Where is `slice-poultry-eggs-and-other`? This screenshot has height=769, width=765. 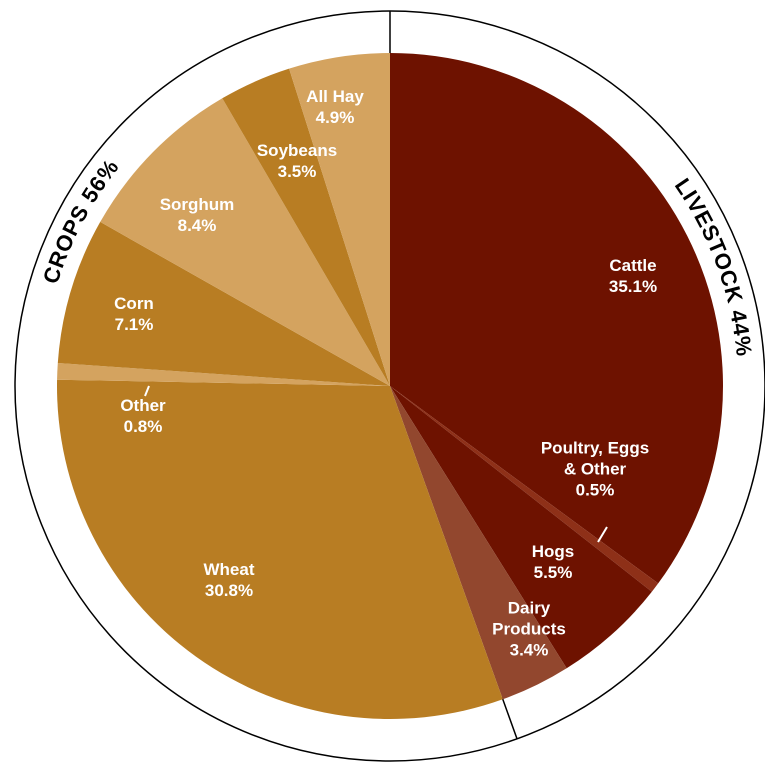 slice-poultry-eggs-and-other is located at coordinates (524, 489).